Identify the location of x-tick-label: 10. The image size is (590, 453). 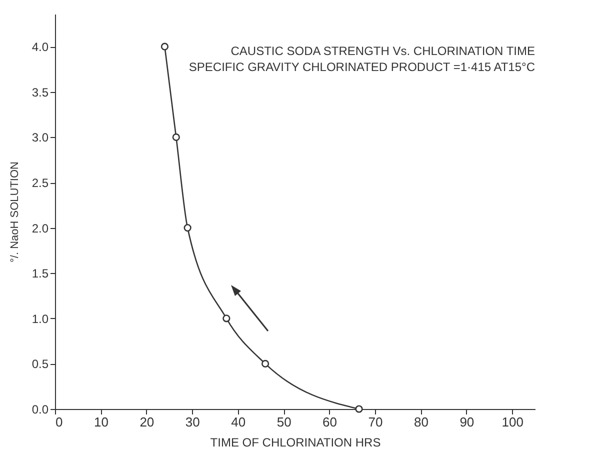
(101, 422).